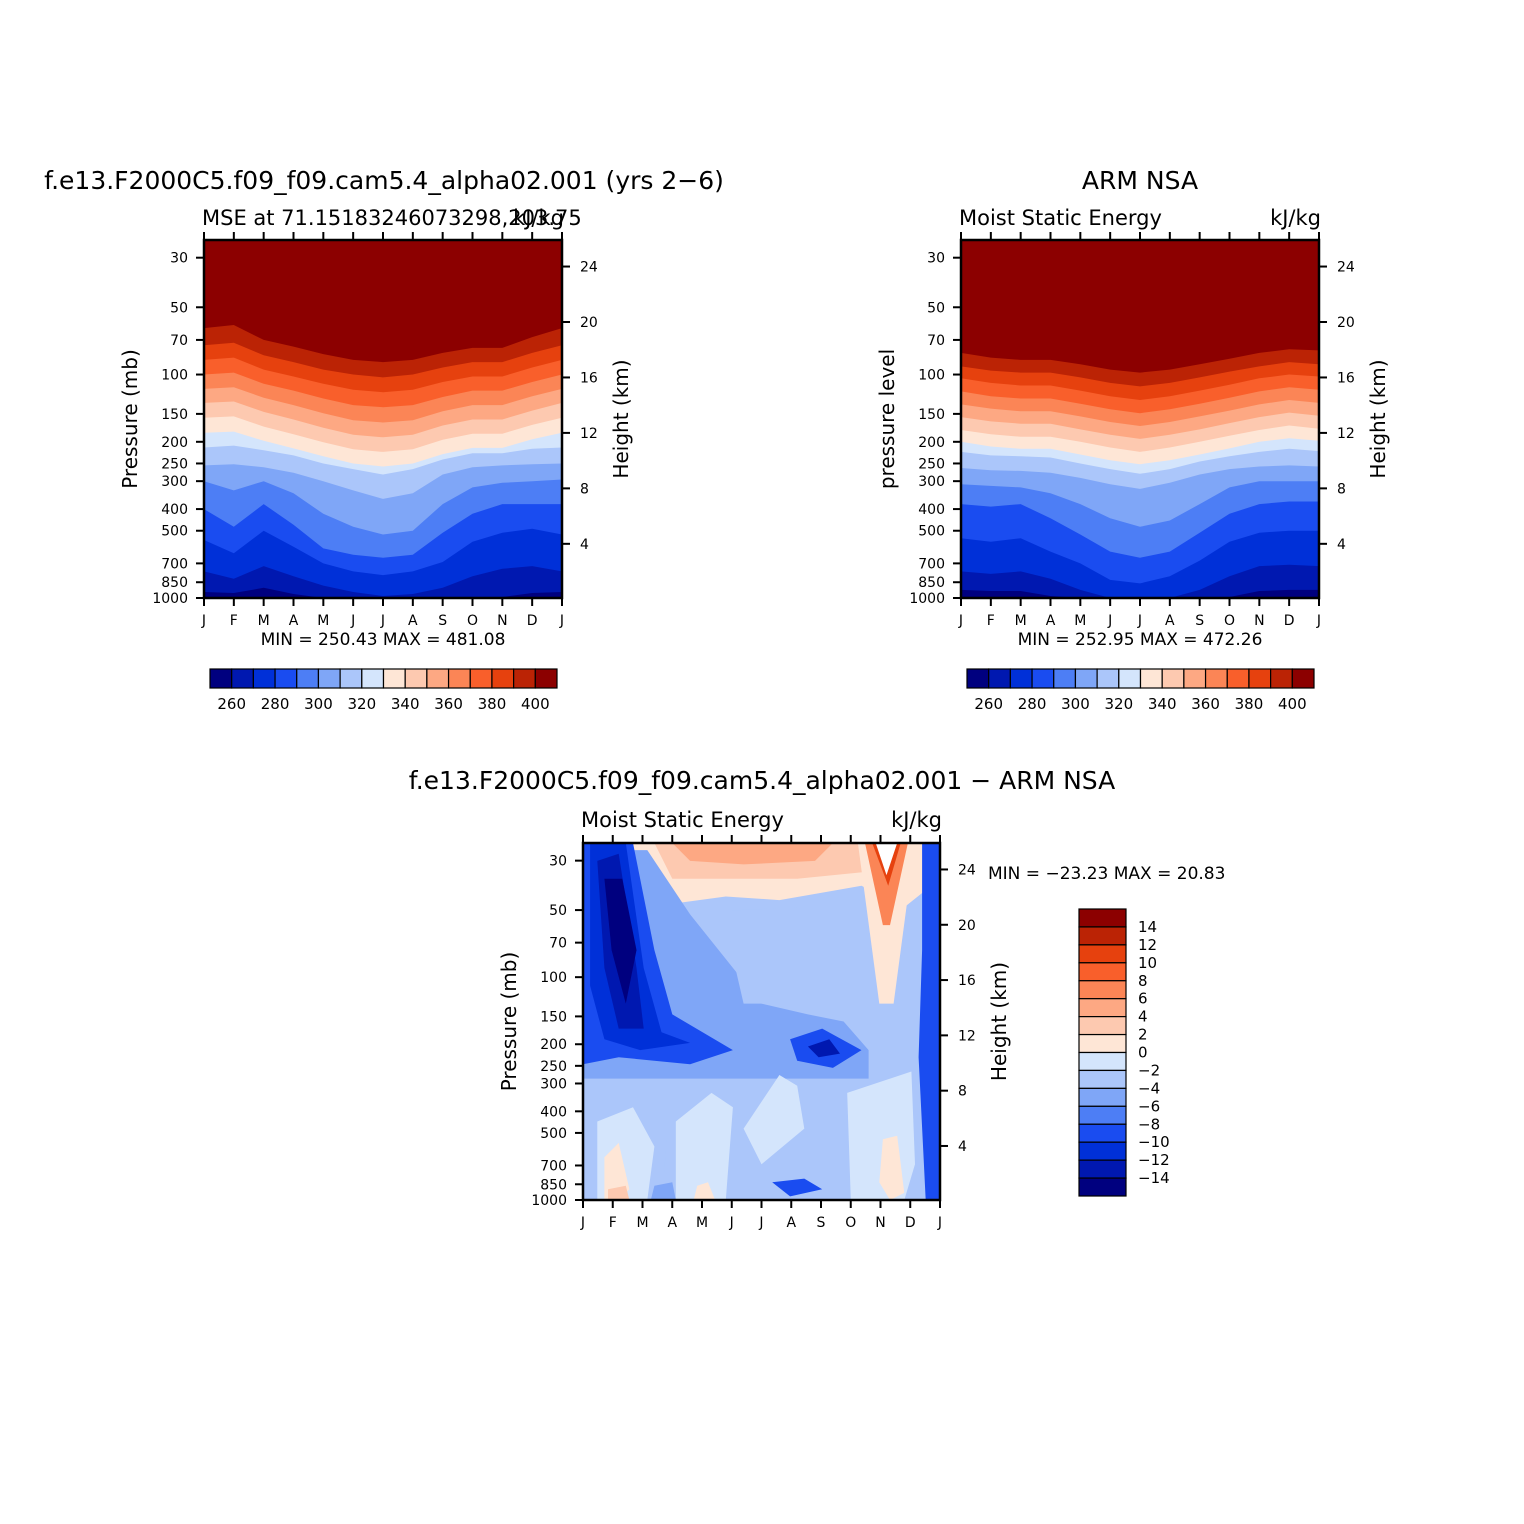 This screenshot has width=1524, height=1524. I want to click on min-max-label: MIN = 250.43 MAX = 481.08, so click(383, 640).